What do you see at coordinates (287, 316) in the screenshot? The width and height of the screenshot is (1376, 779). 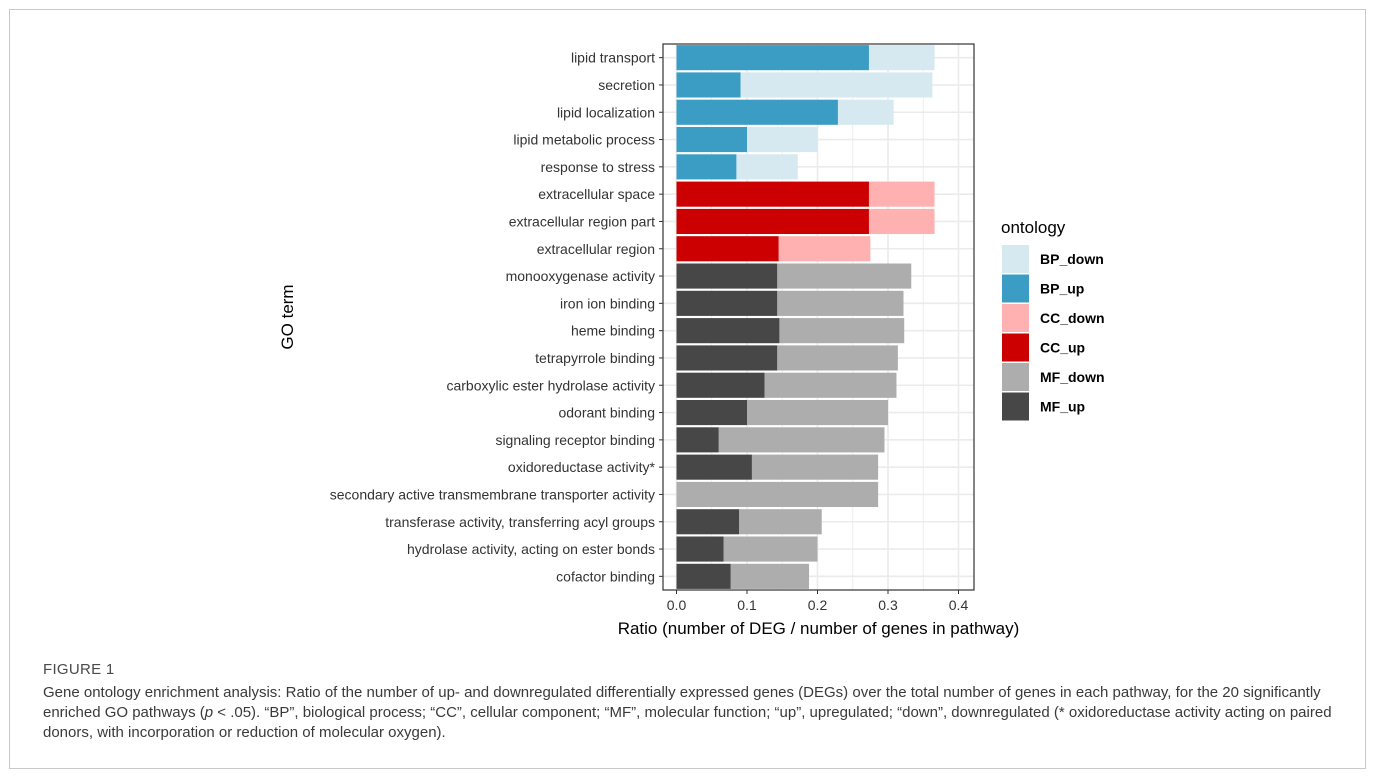 I see `y-axis-title: GO term` at bounding box center [287, 316].